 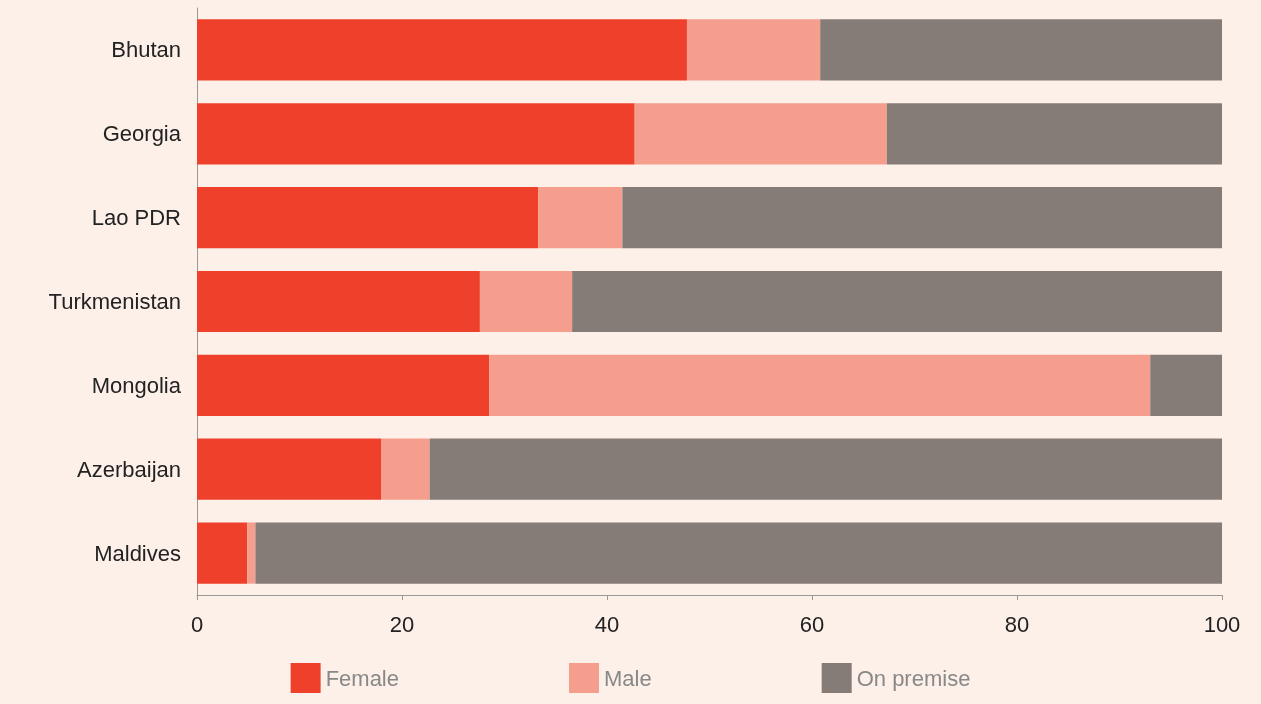 I want to click on x-tick-label: 0, so click(x=197, y=624).